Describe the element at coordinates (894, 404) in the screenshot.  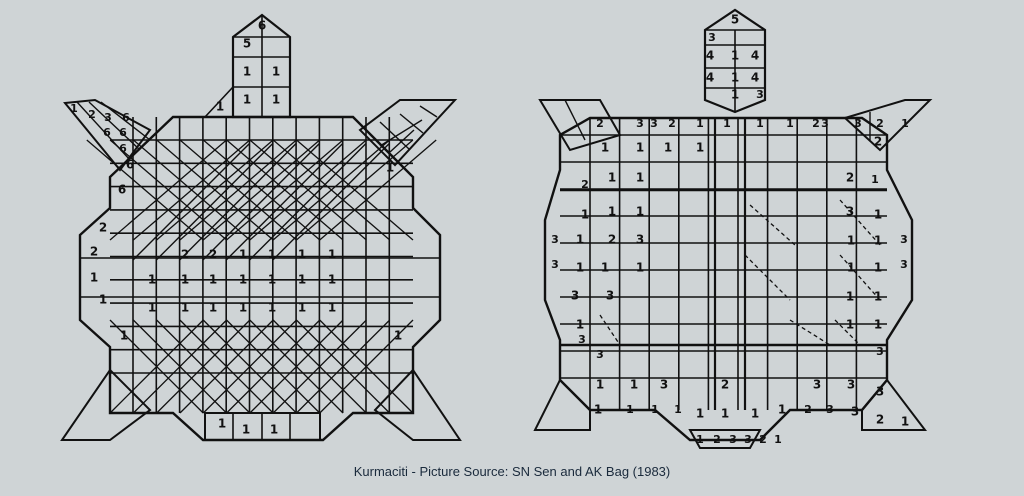
I see `rear-right-flipper` at that location.